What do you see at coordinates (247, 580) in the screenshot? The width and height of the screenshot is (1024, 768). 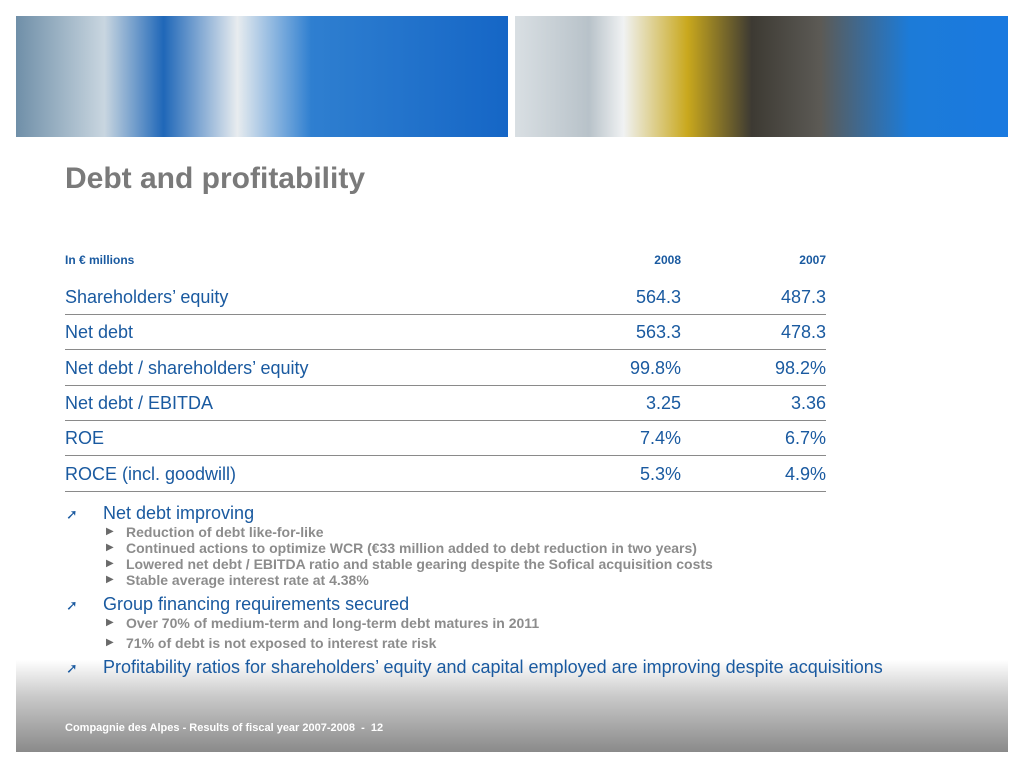 I see `sub-bullet: Stable average interest rate at 4.38%` at bounding box center [247, 580].